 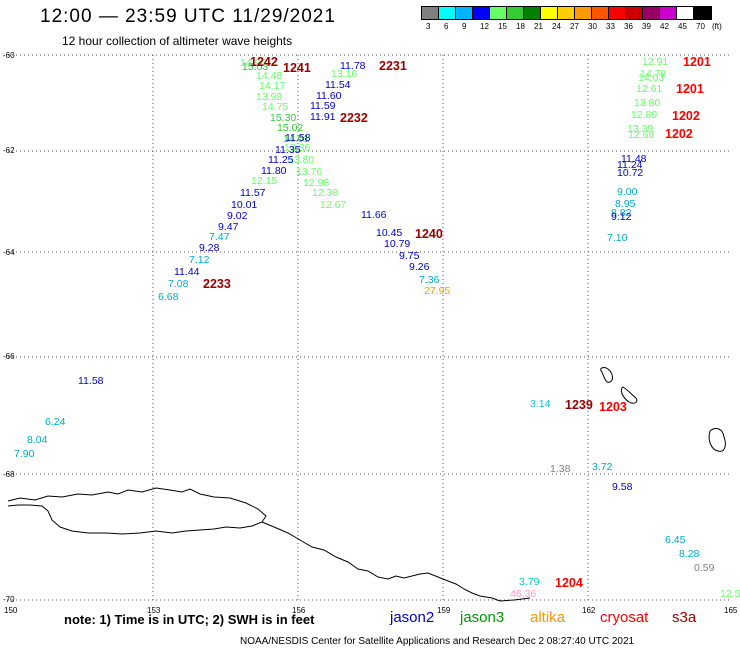 I want to click on wave-height-value: 10.45, so click(x=389, y=233).